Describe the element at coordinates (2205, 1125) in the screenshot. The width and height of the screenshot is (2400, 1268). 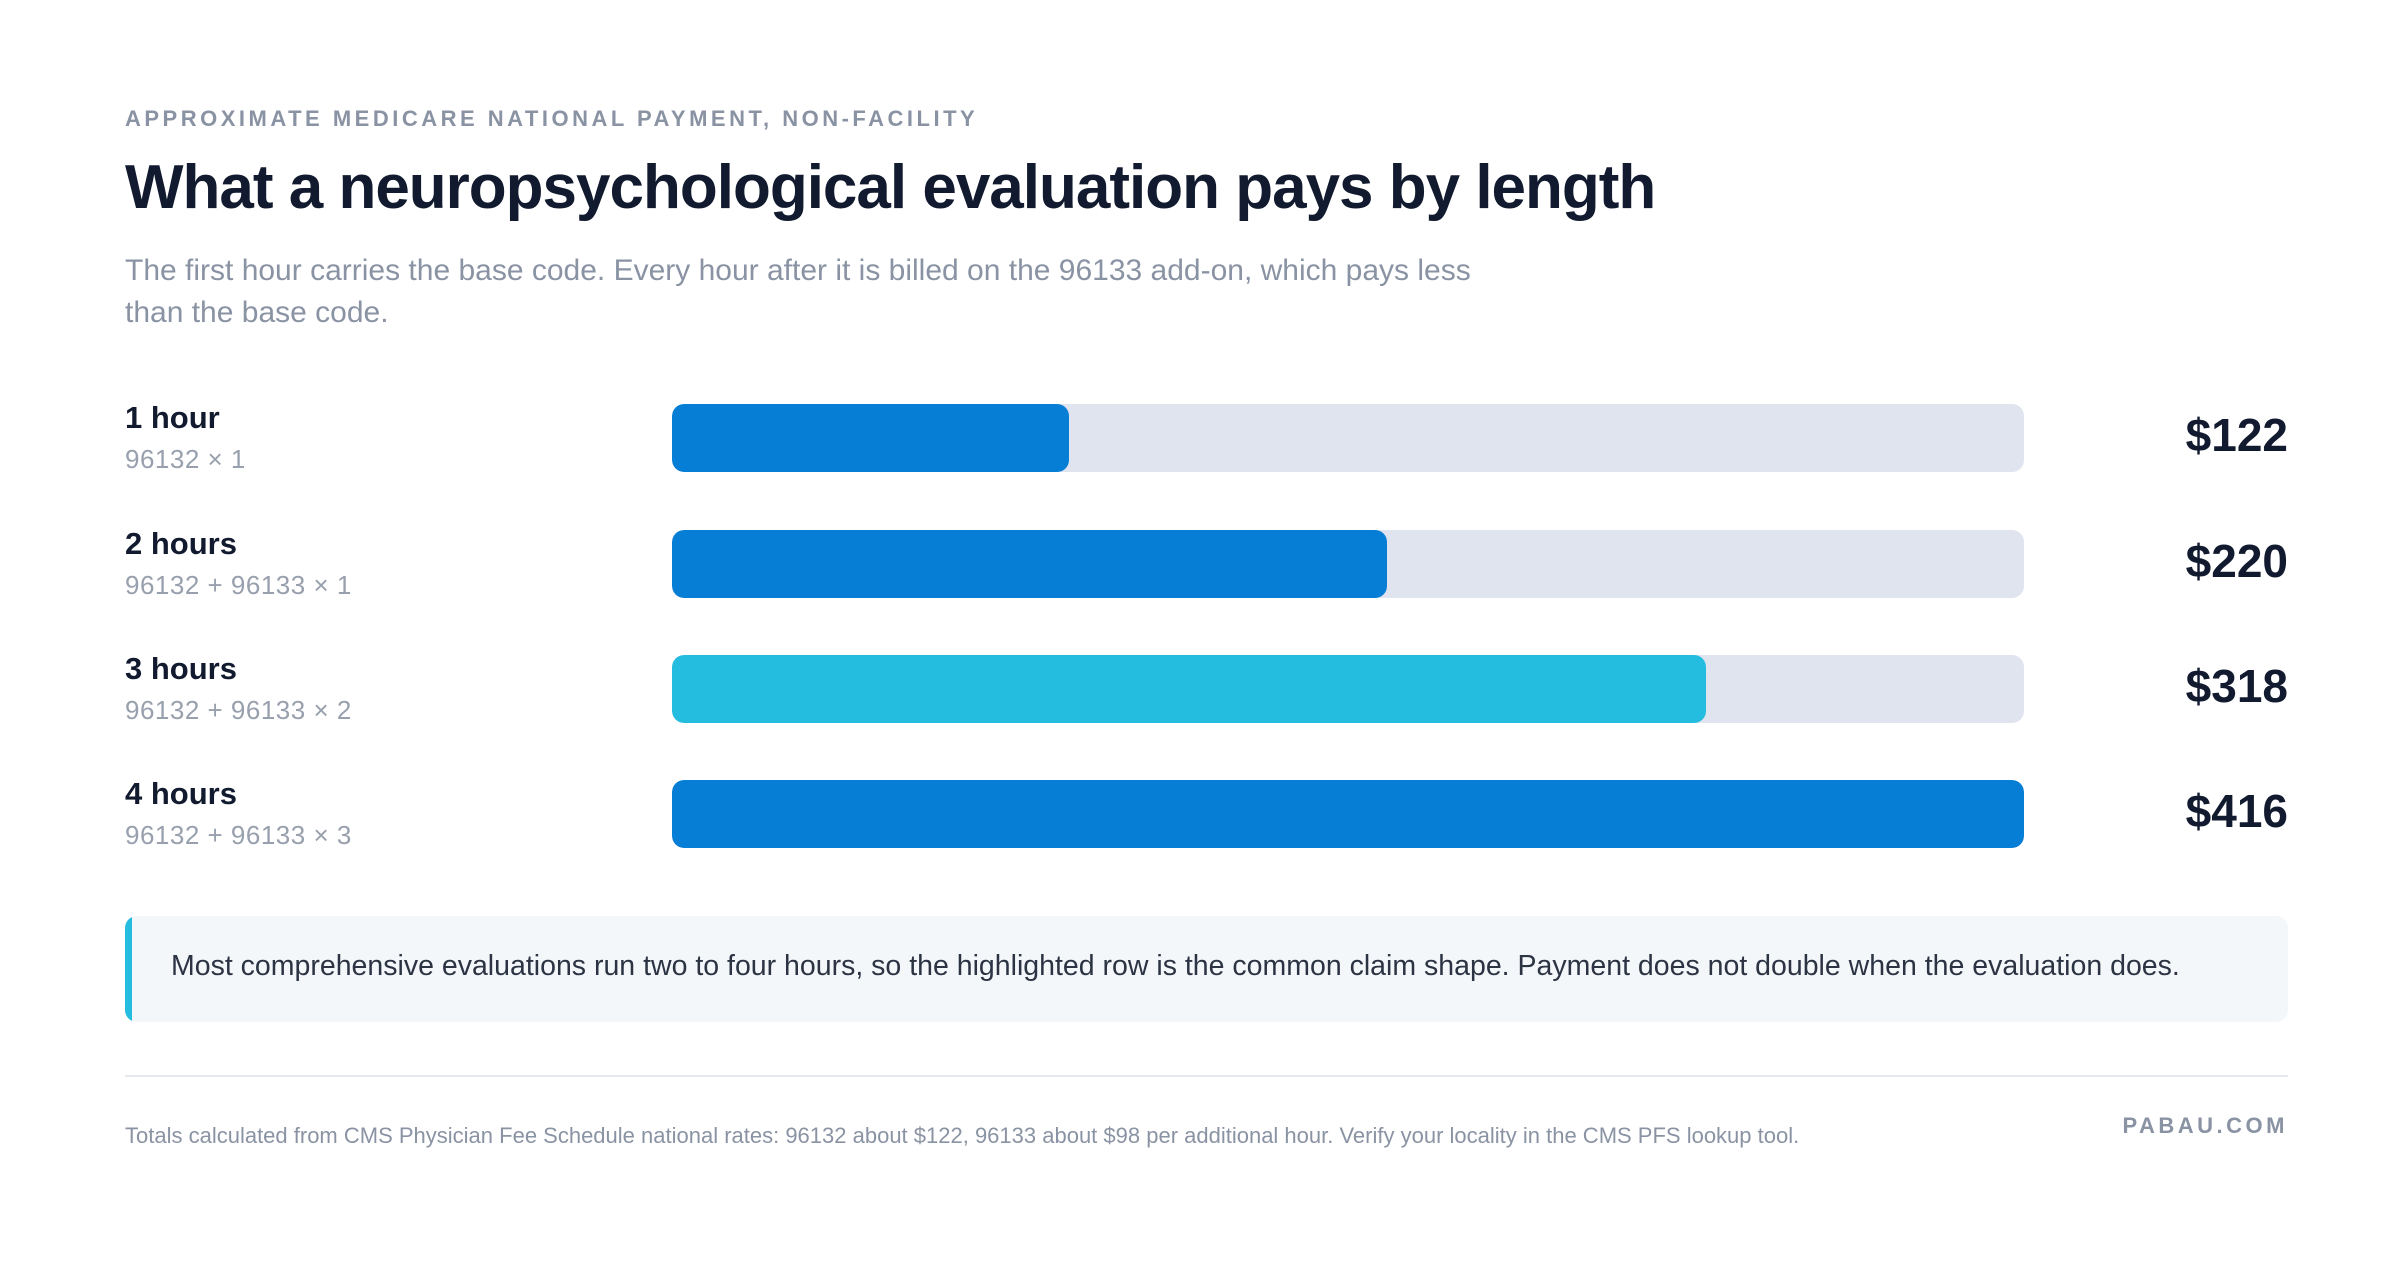
I see `brand-label: PABAU.COM` at that location.